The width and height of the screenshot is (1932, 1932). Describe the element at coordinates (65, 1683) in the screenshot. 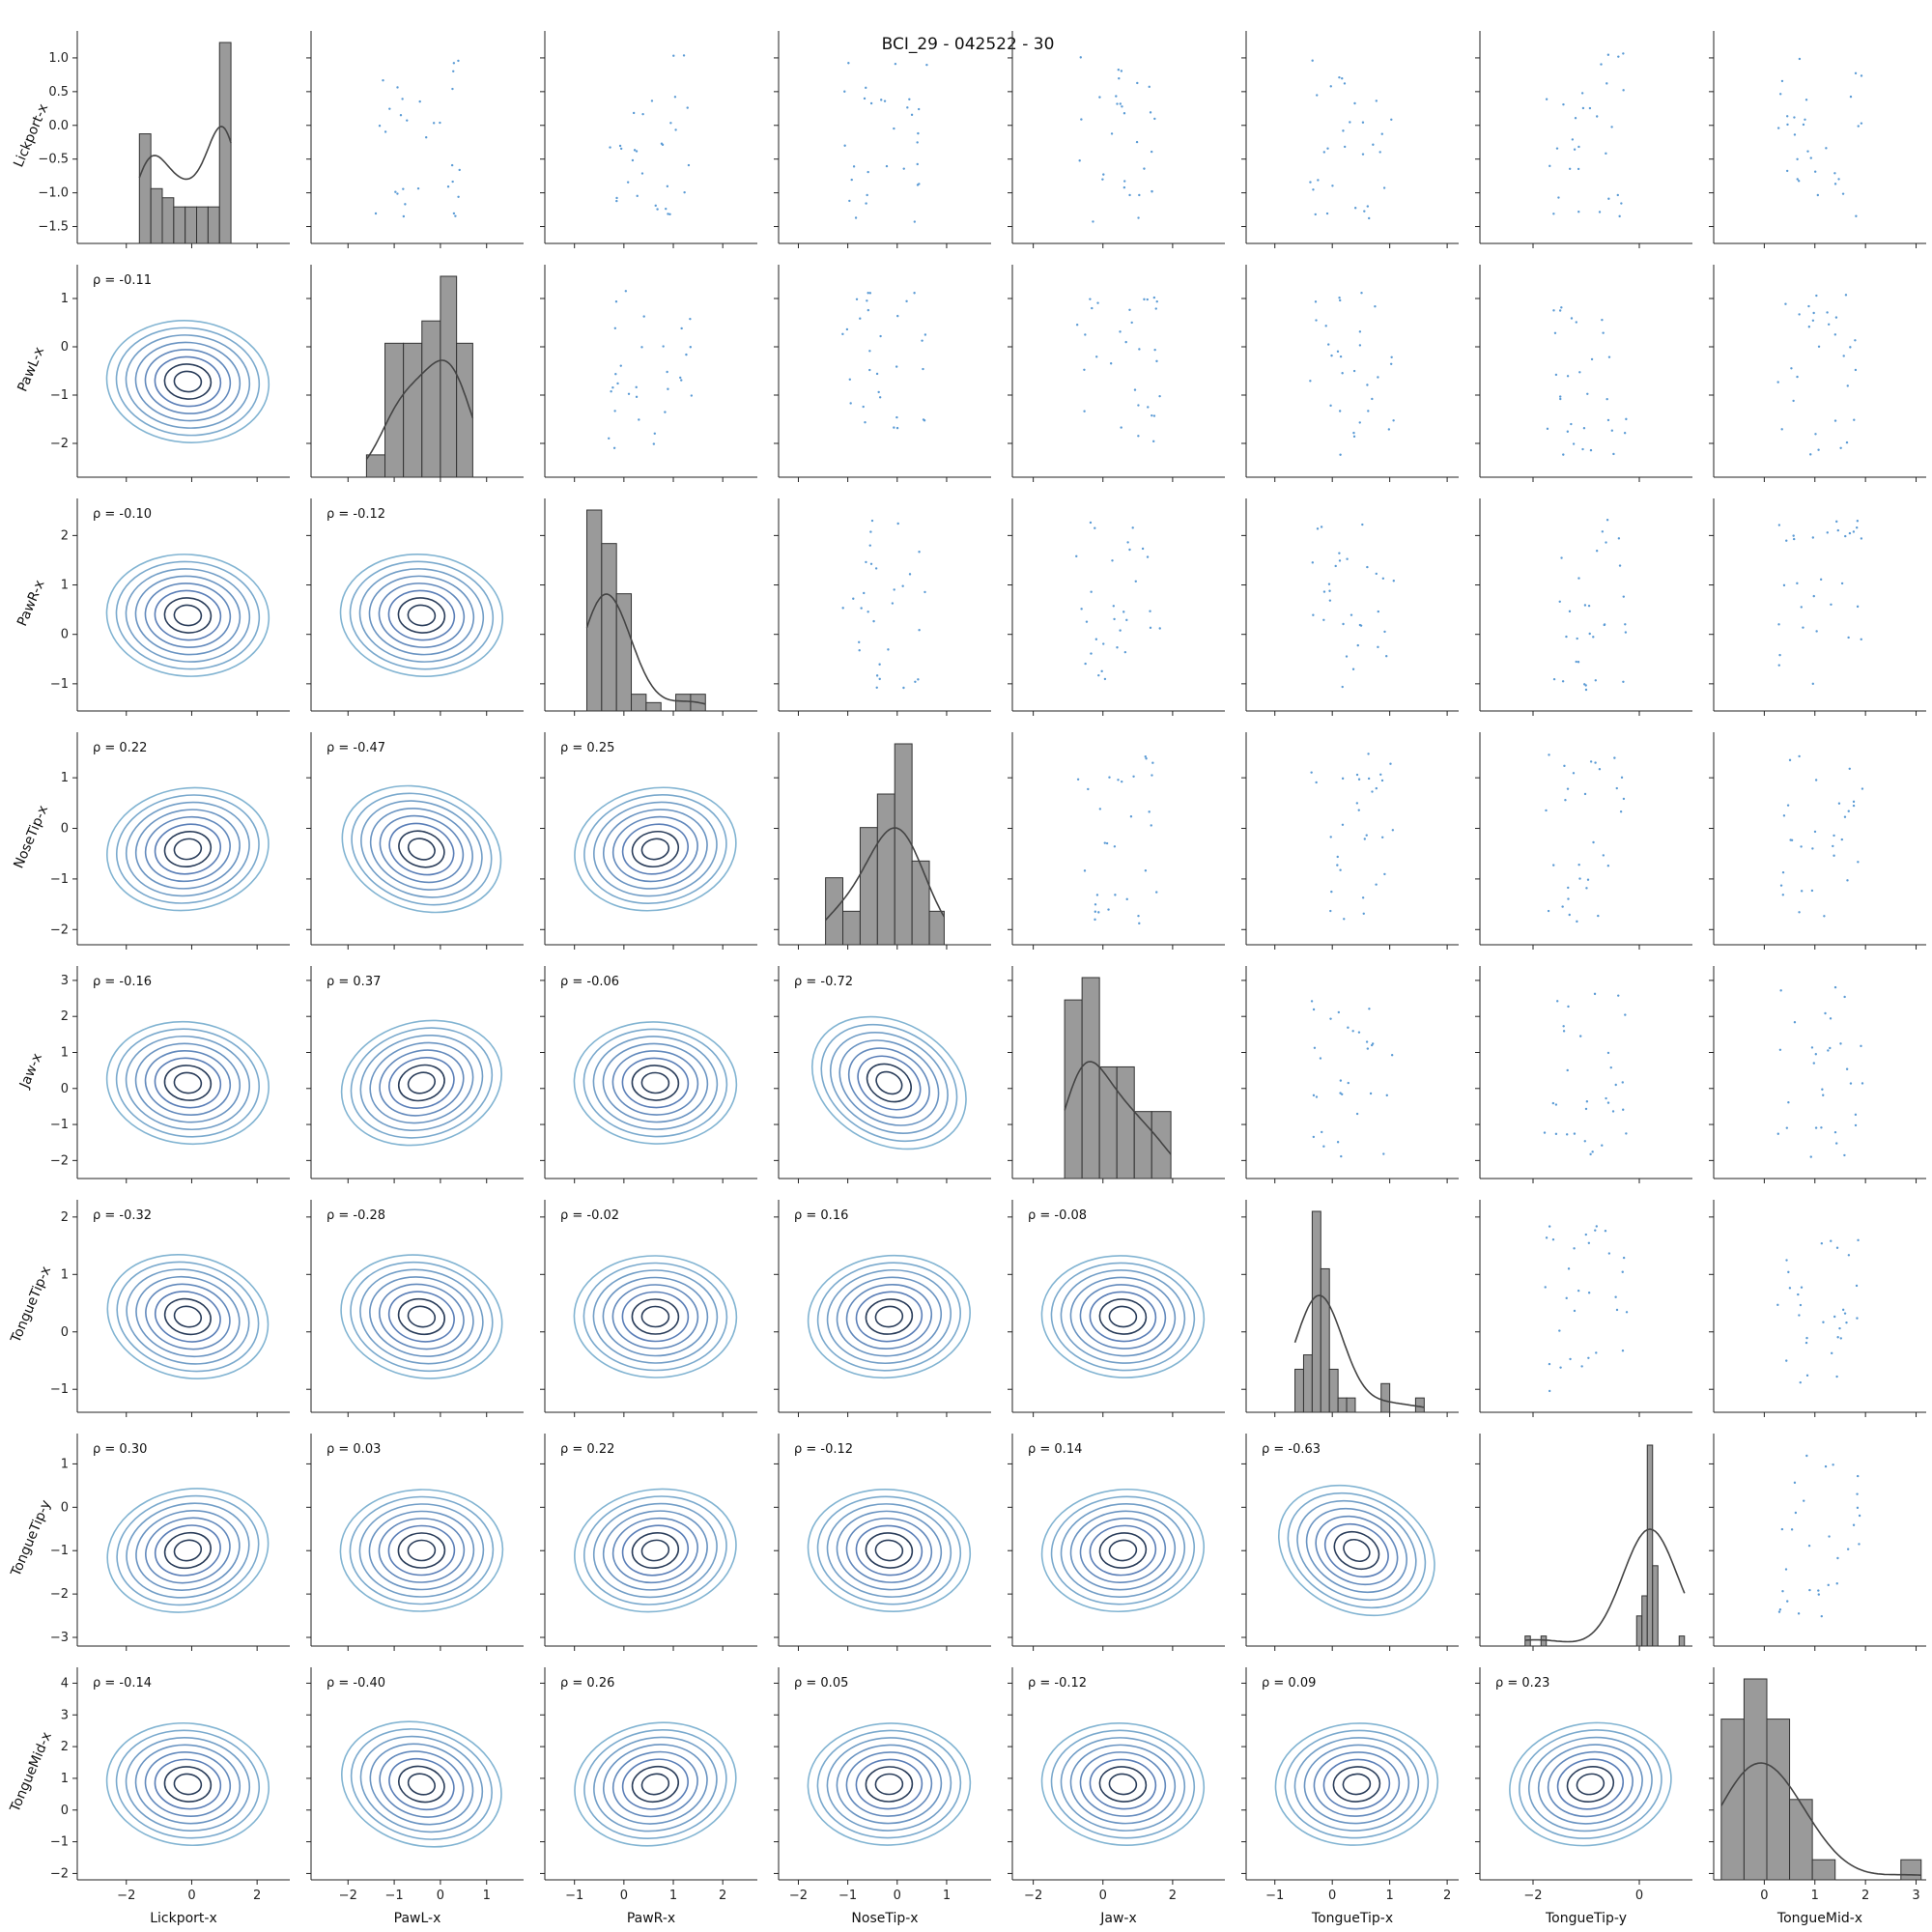

I see `y-tick-label: 4` at that location.